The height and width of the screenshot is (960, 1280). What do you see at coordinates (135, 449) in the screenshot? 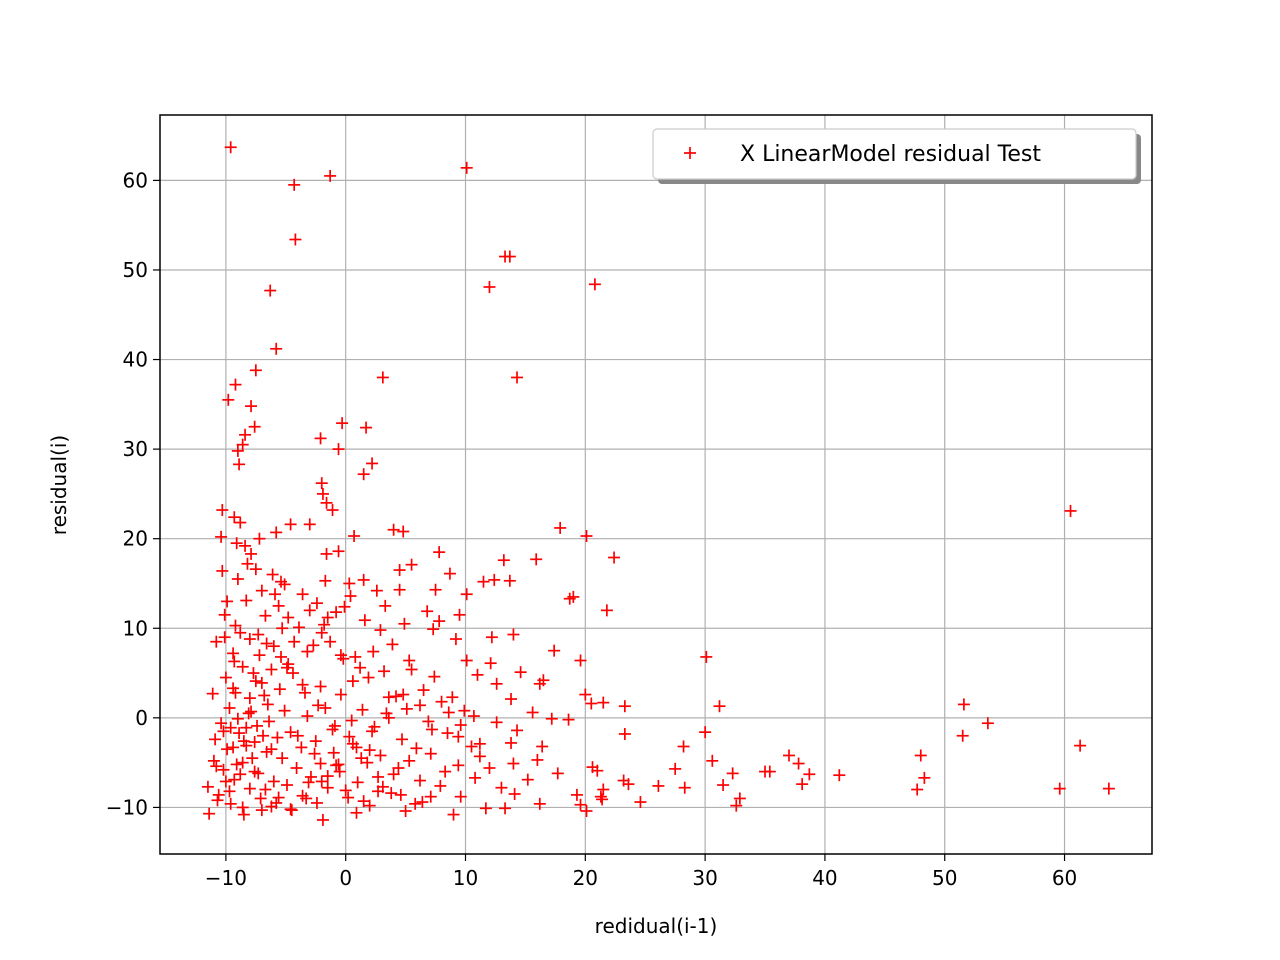
I see `y-tick-label: 30` at bounding box center [135, 449].